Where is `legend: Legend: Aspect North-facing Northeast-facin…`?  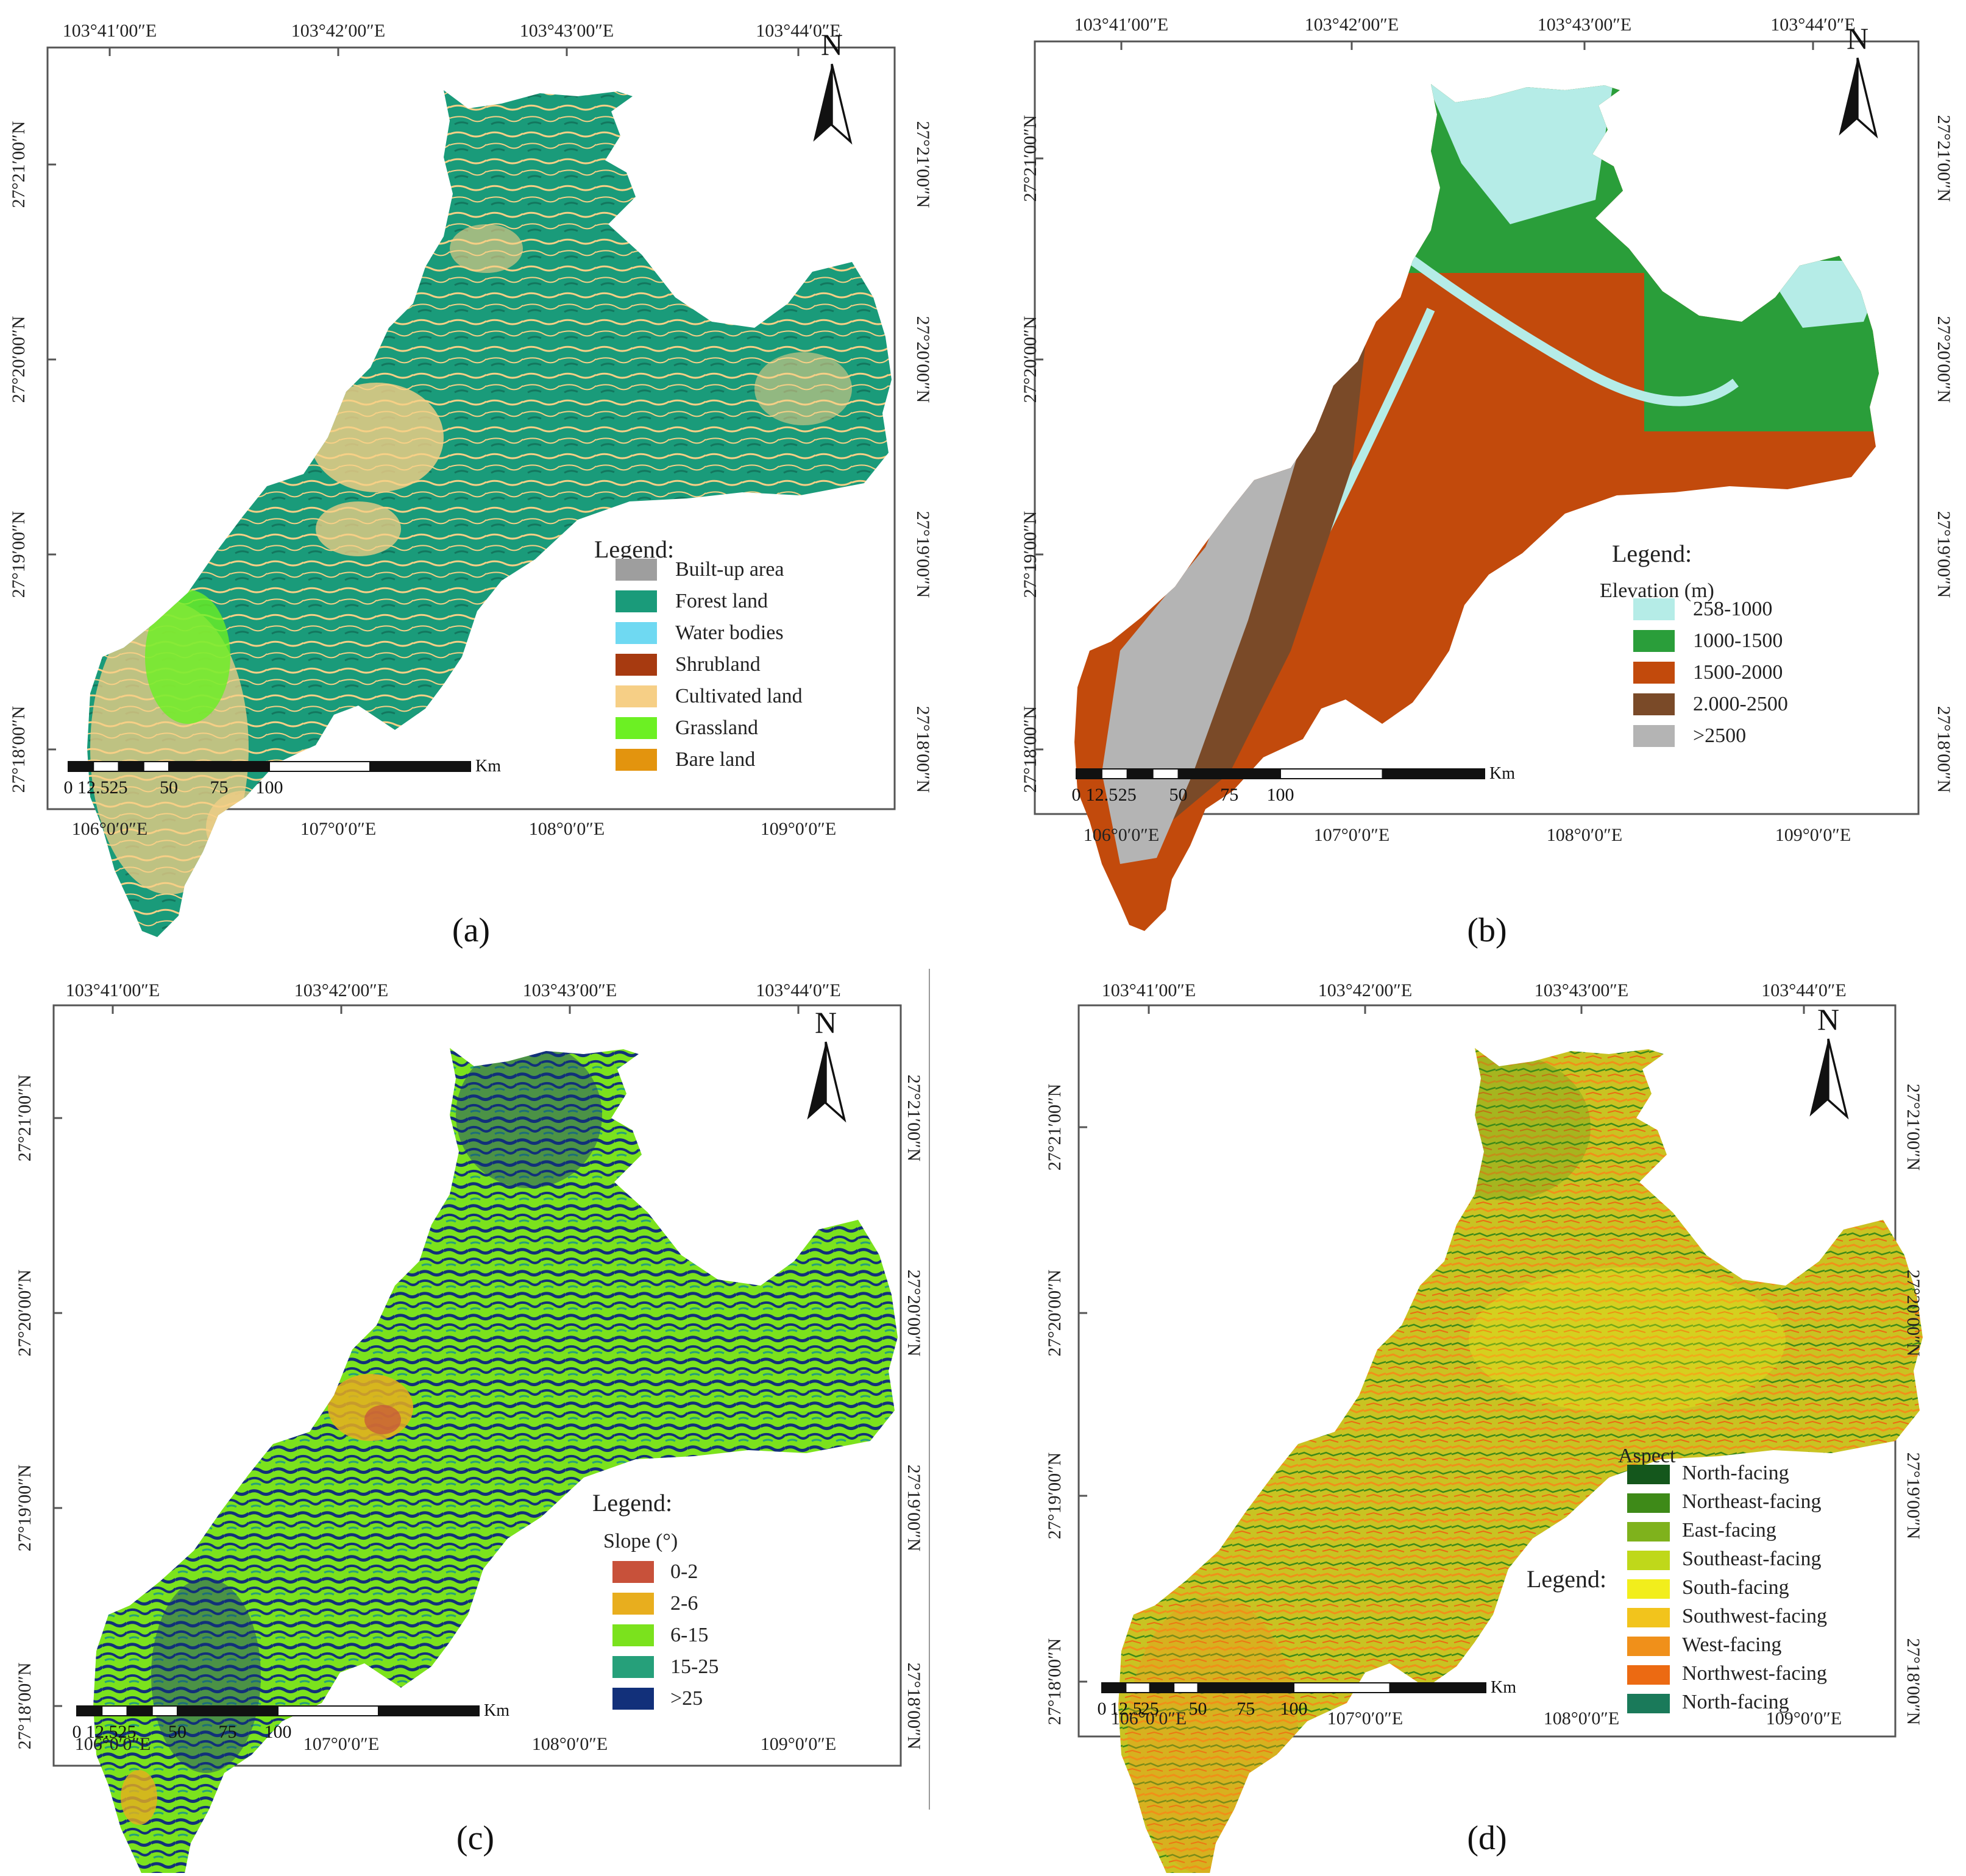
legend: Legend: Aspect North-facing Northeast-facin… is located at coordinates (1677, 1579).